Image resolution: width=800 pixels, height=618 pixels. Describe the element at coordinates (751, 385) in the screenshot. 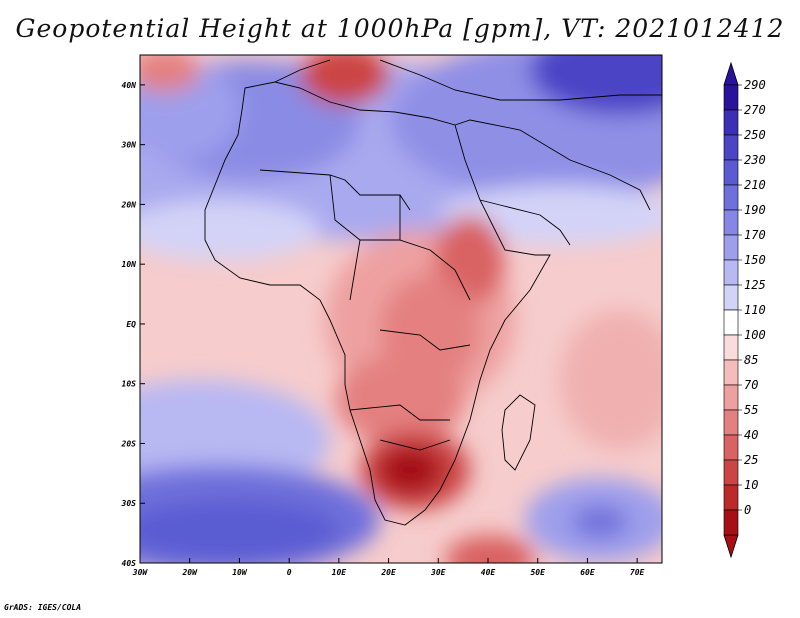

I see `colorbar-label: 70` at that location.